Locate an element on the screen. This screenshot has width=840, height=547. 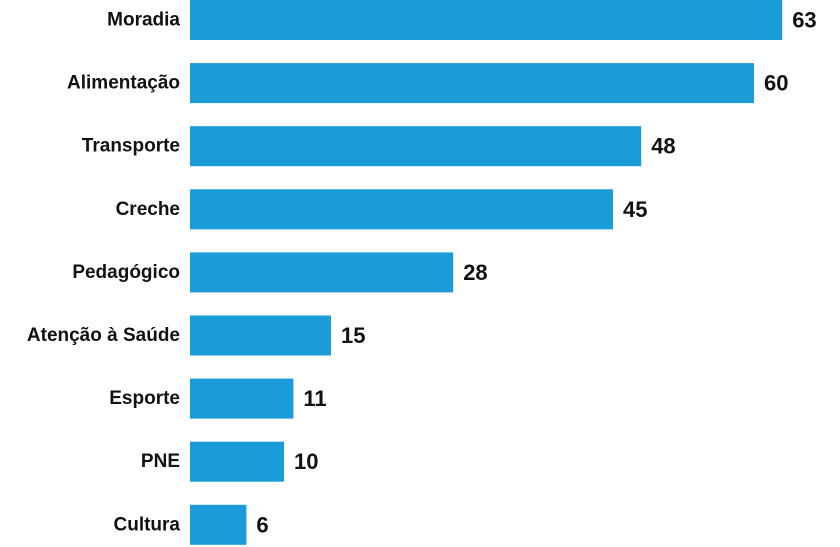
value-label-atencao-a-saude: 15 is located at coordinates (353, 335).